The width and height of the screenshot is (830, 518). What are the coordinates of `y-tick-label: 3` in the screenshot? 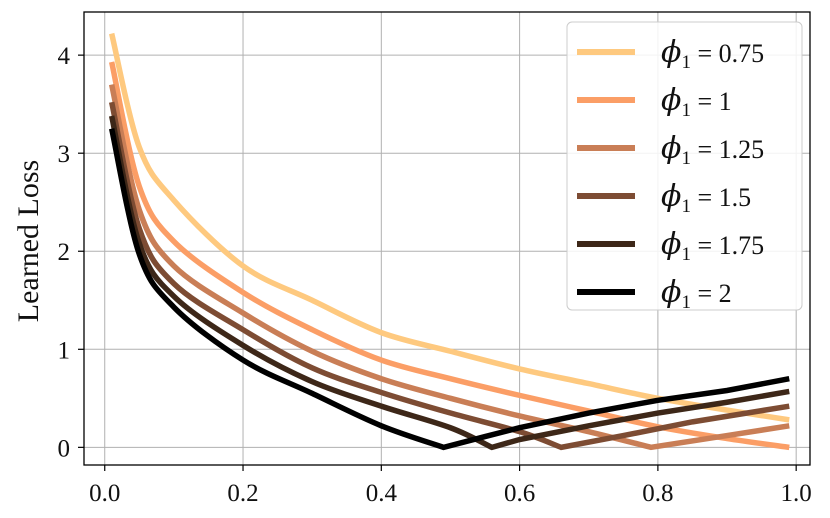 It's located at (64, 154).